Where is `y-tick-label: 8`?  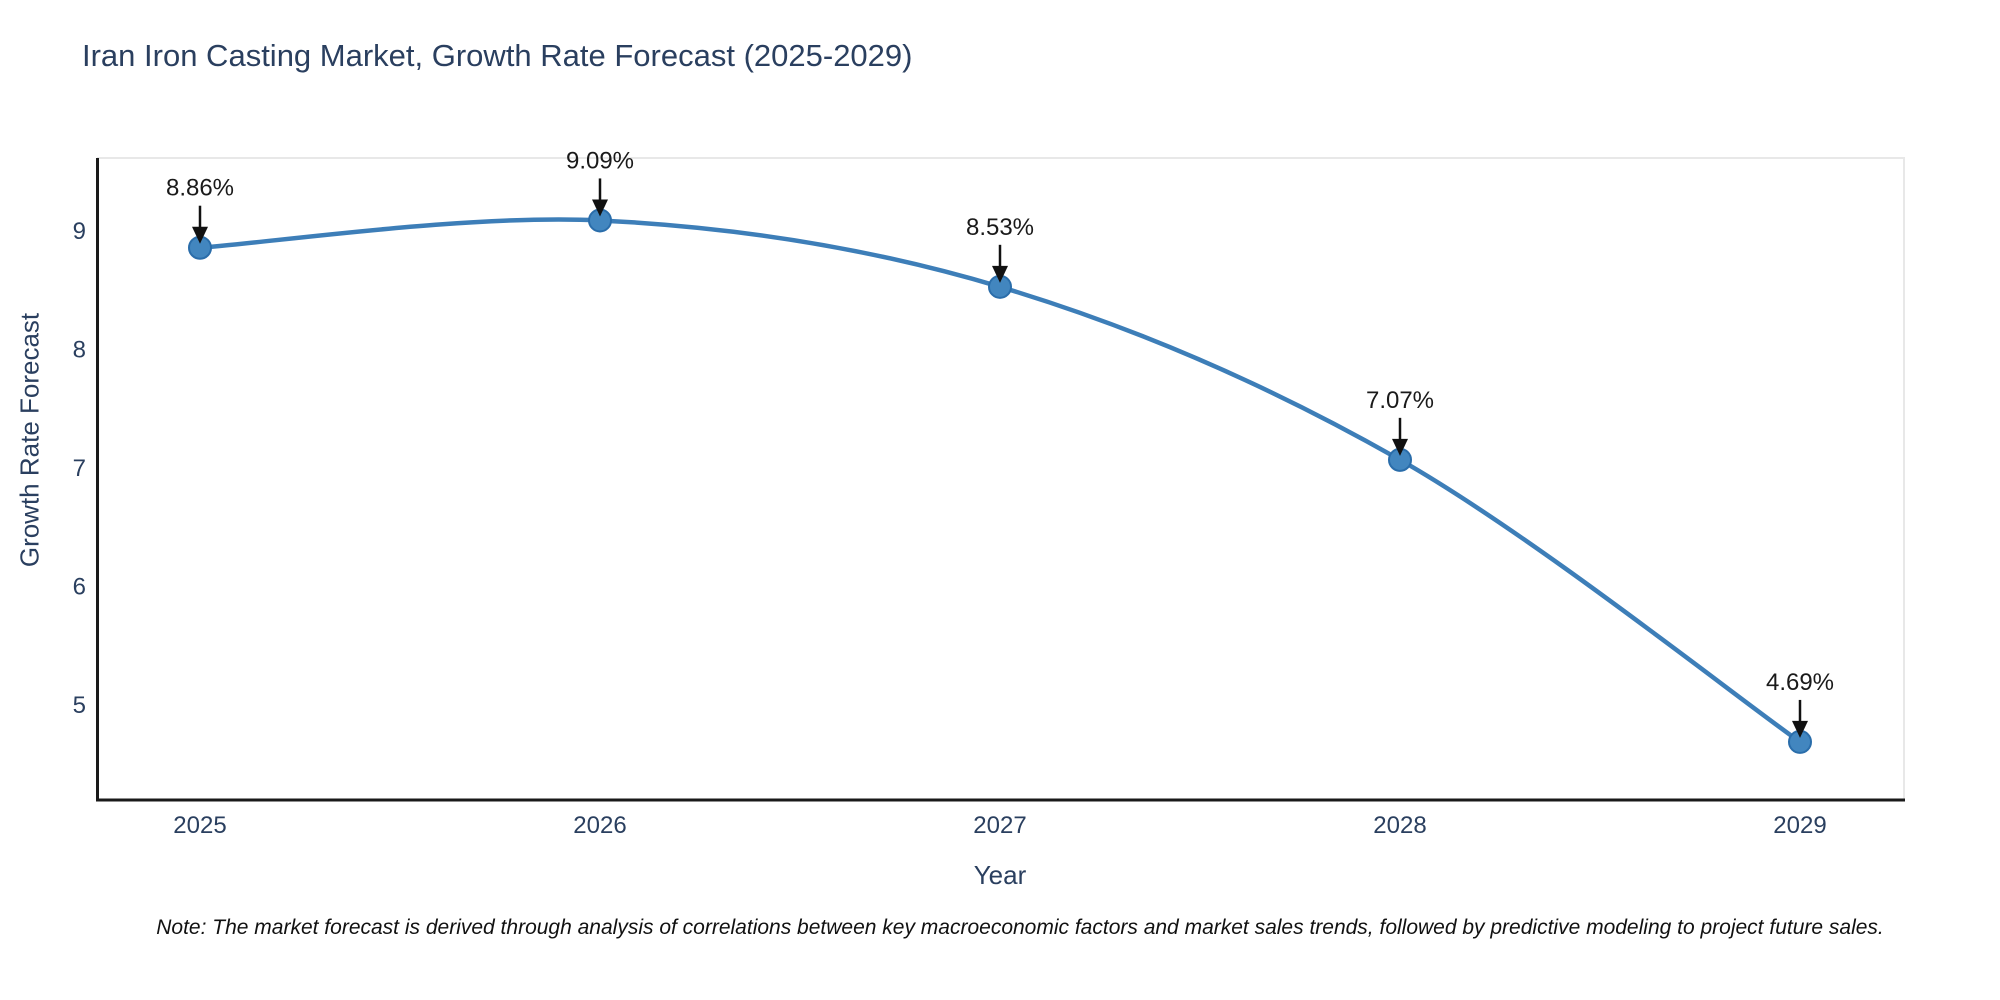 y-tick-label: 8 is located at coordinates (79, 350).